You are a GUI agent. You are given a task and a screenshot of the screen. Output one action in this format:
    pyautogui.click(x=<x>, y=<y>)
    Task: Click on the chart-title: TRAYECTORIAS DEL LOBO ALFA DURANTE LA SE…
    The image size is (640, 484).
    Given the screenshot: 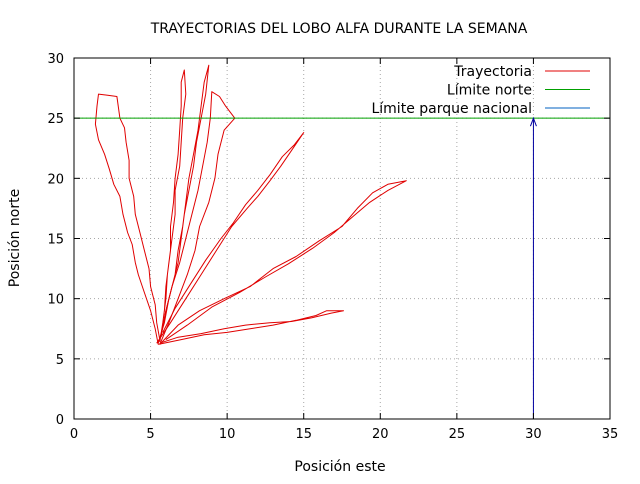 What is the action you would take?
    pyautogui.click(x=339, y=29)
    